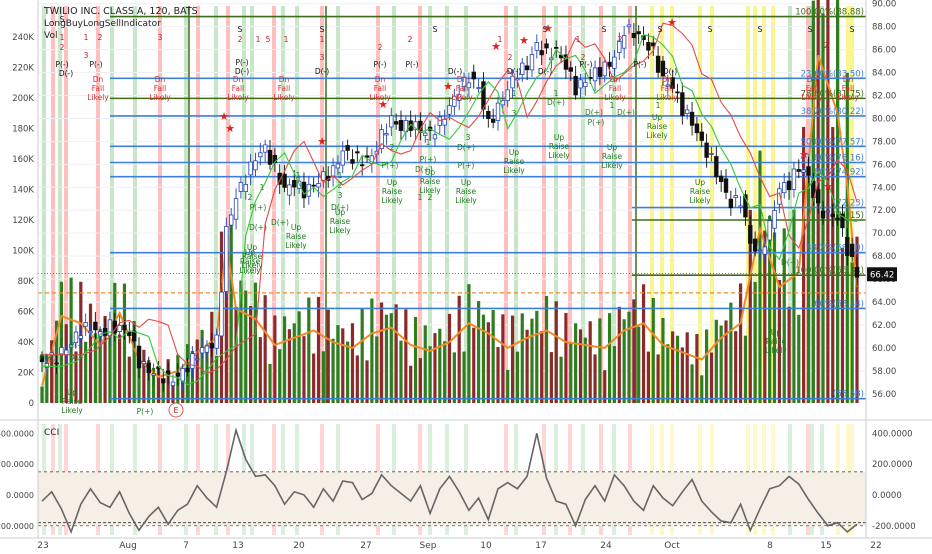 The width and height of the screenshot is (932, 554). Describe the element at coordinates (390, 165) in the screenshot. I see `signal-marker: P(+)` at that location.